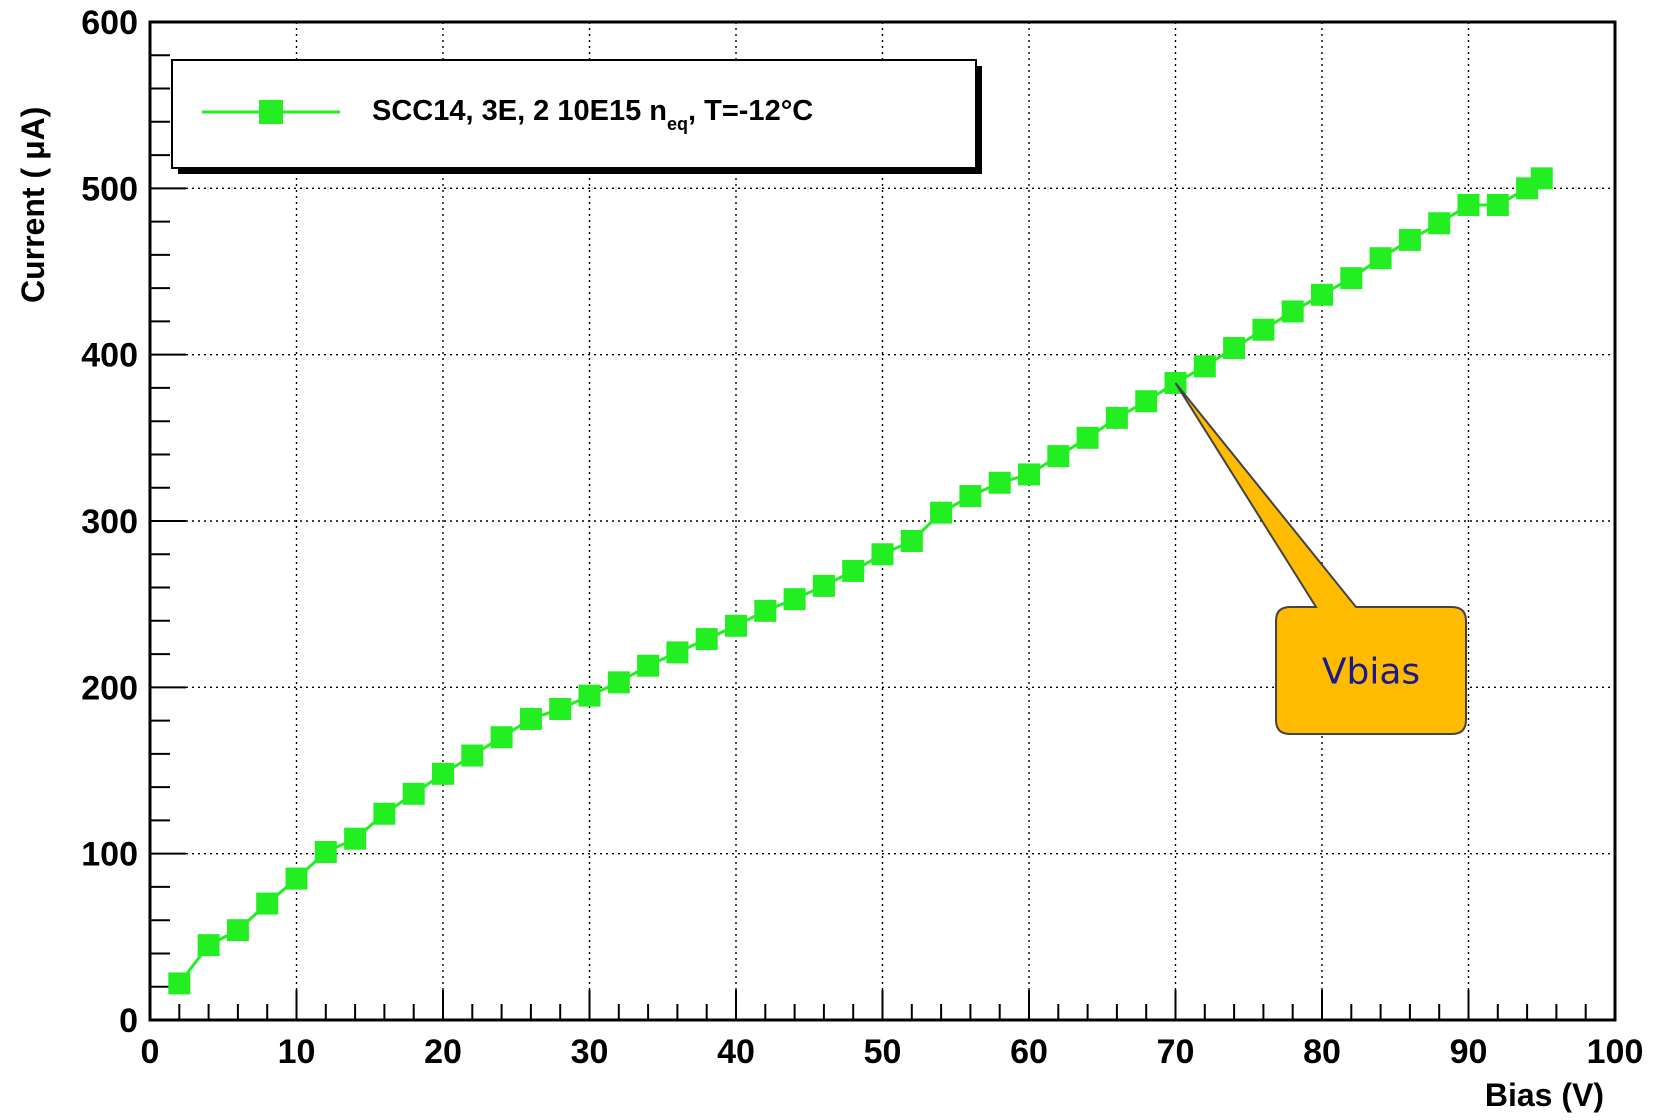 Image resolution: width=1656 pixels, height=1120 pixels. Describe the element at coordinates (590, 1052) in the screenshot. I see `x-tick-label: 30` at that location.